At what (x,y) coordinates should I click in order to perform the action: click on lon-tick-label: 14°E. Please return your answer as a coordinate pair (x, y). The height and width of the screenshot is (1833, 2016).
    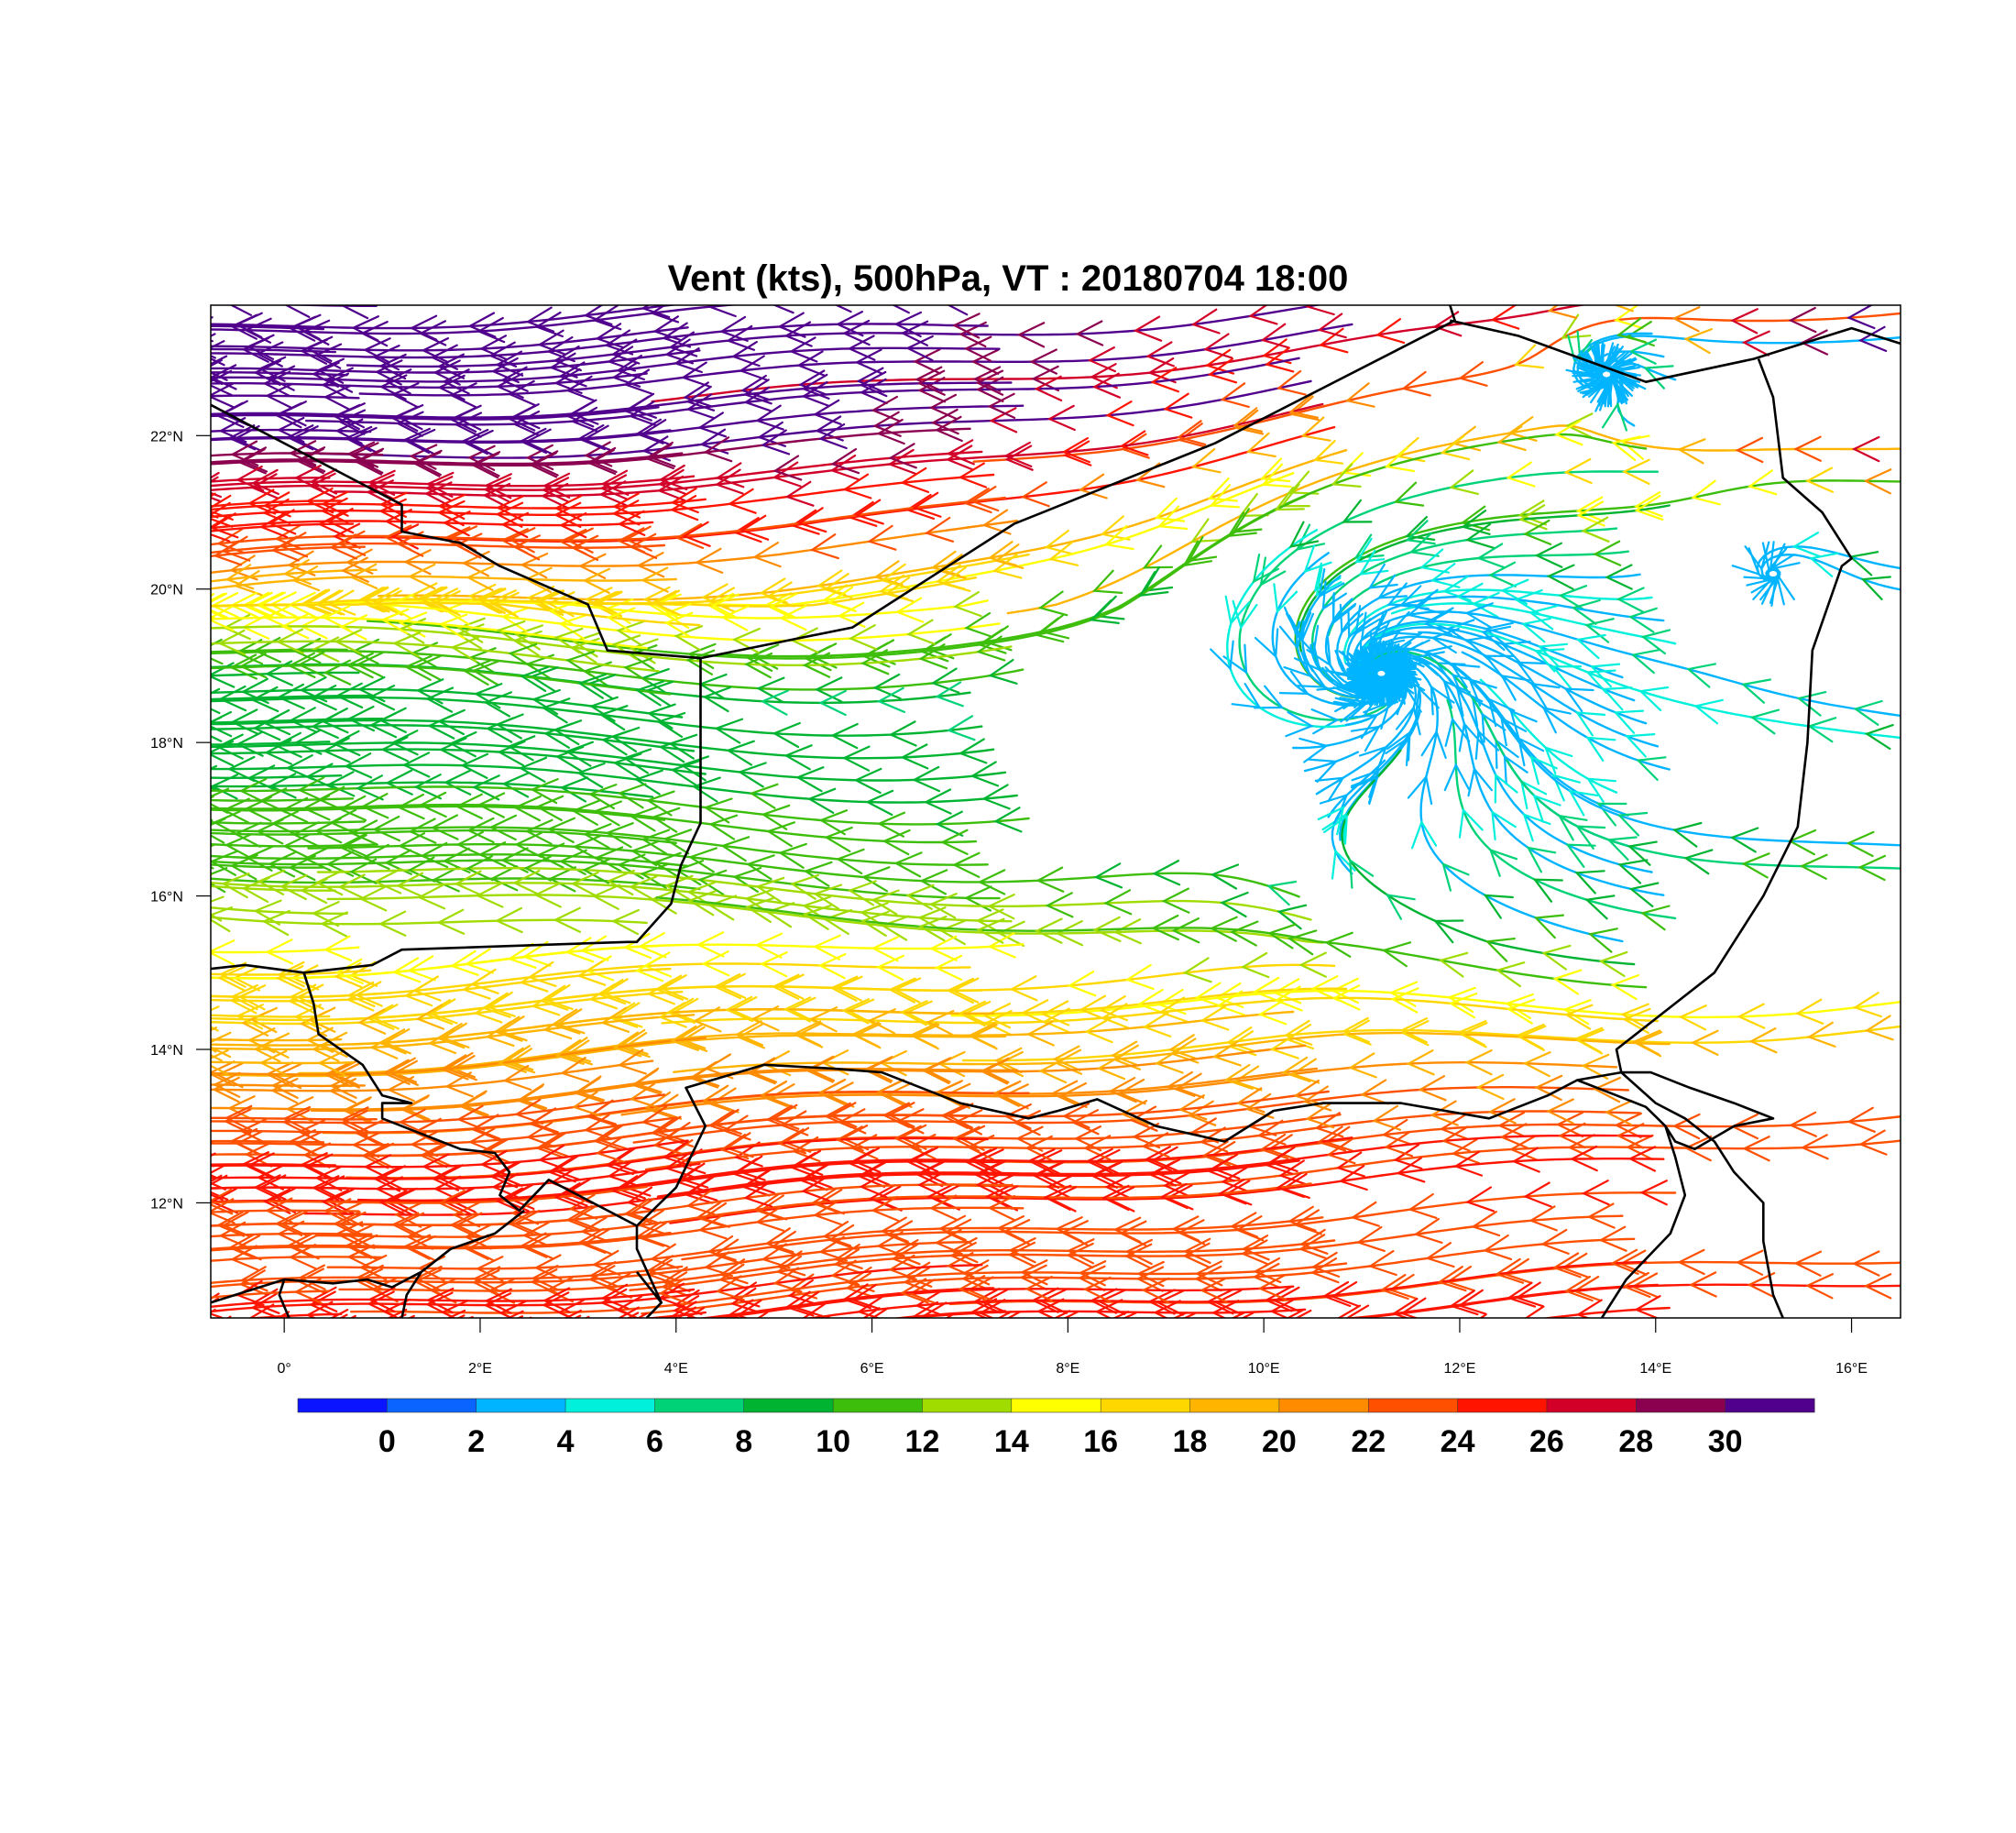
    Looking at the image, I should click on (1655, 1369).